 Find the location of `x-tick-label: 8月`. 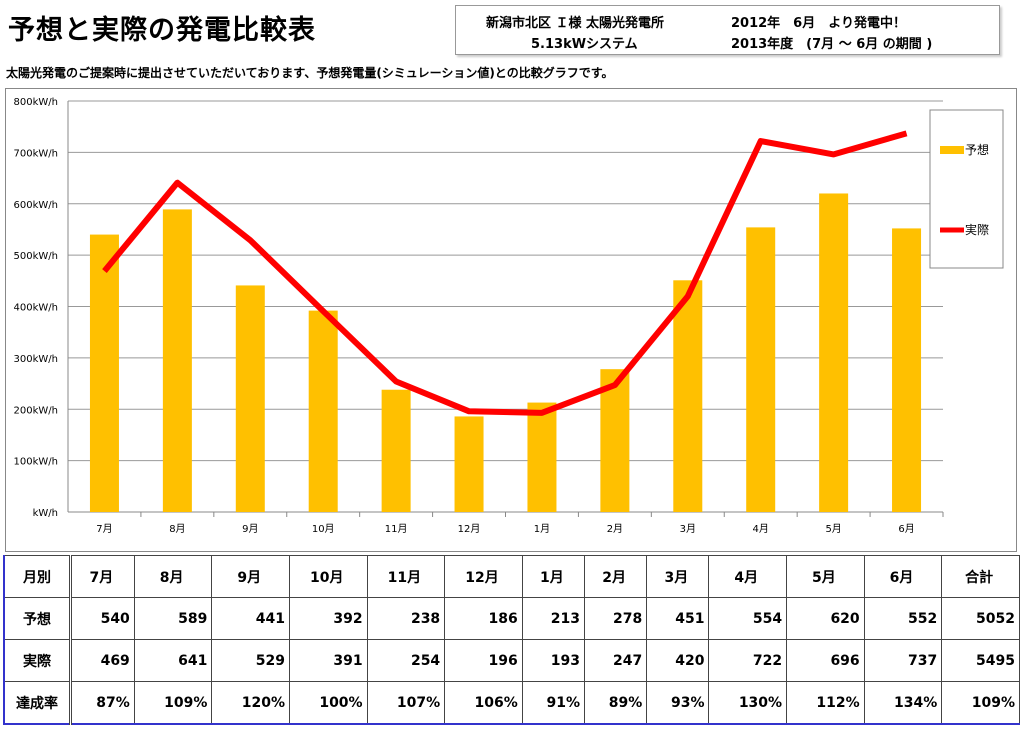

x-tick-label: 8月 is located at coordinates (177, 529).